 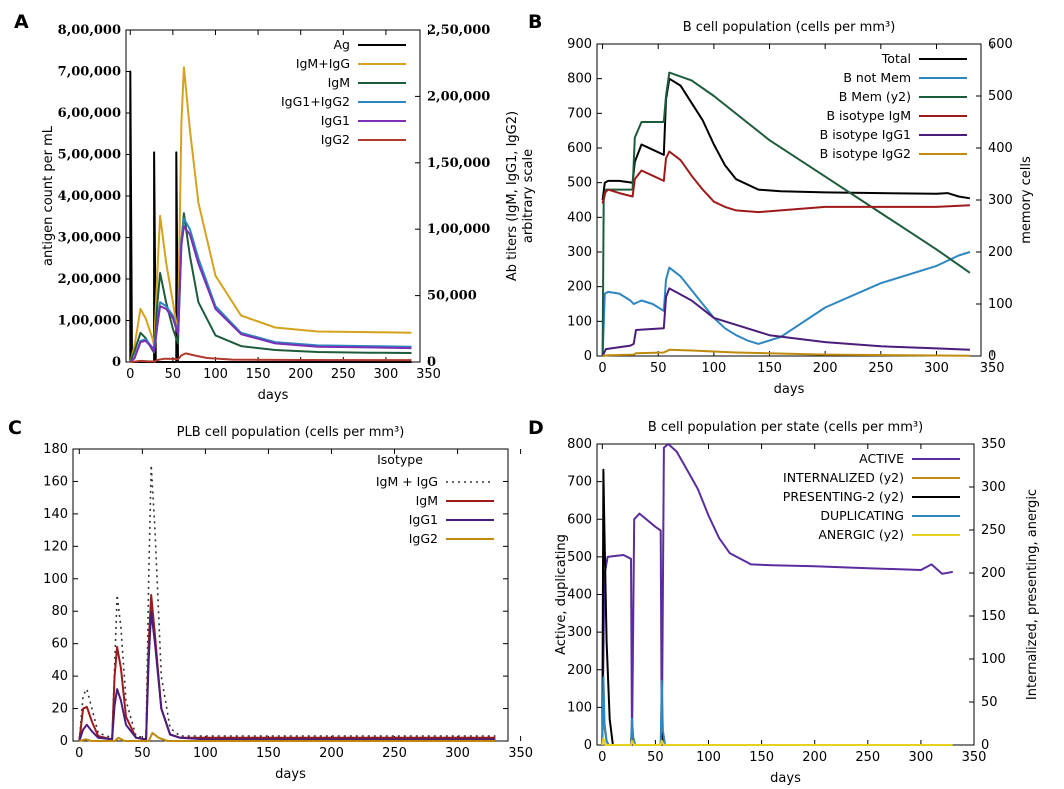 I want to click on series-line-active, so click(x=777, y=594).